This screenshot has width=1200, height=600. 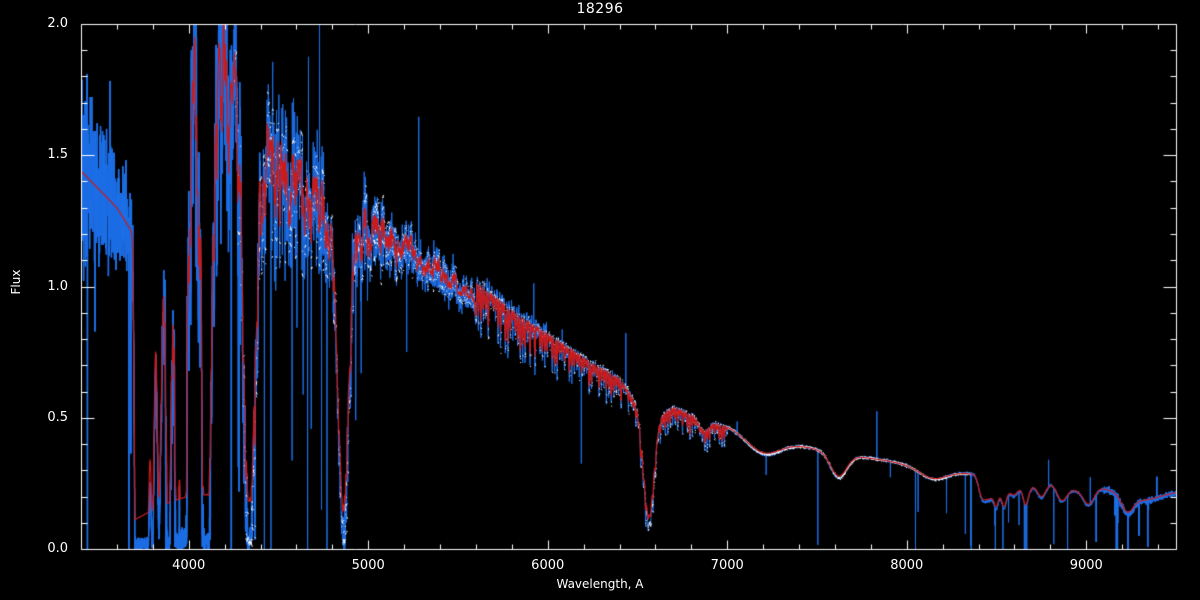 What do you see at coordinates (368, 565) in the screenshot?
I see `x-tick-label-5000: 5000` at bounding box center [368, 565].